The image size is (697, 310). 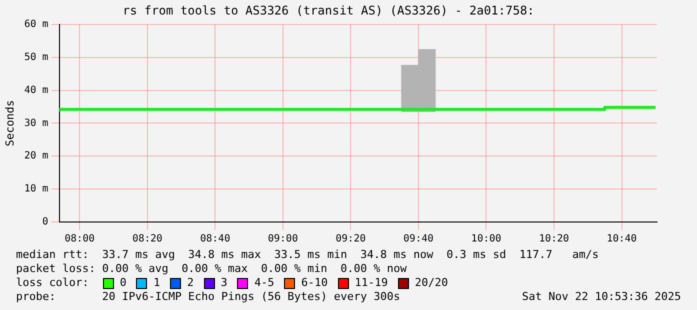 What do you see at coordinates (147, 239) in the screenshot?
I see `x-tick-label: 08:20` at bounding box center [147, 239].